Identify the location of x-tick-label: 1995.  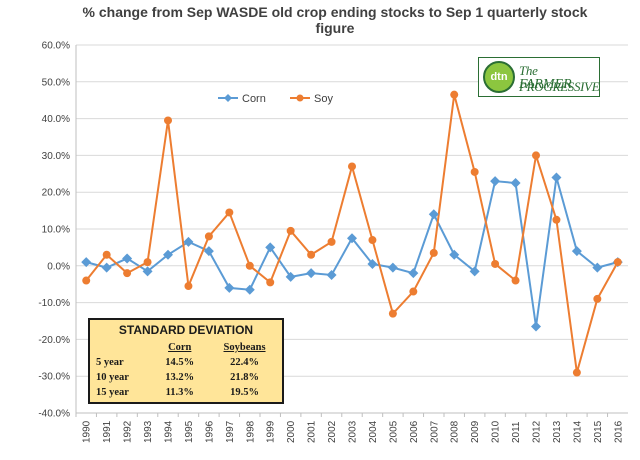
(189, 431).